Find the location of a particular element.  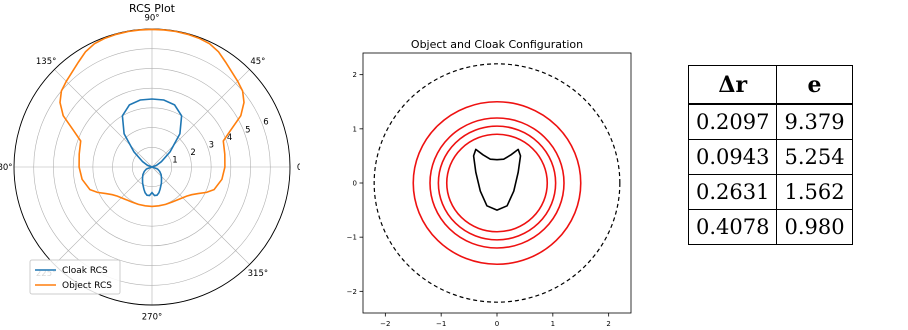

angle-tick-label: 180° is located at coordinates (6, 168).